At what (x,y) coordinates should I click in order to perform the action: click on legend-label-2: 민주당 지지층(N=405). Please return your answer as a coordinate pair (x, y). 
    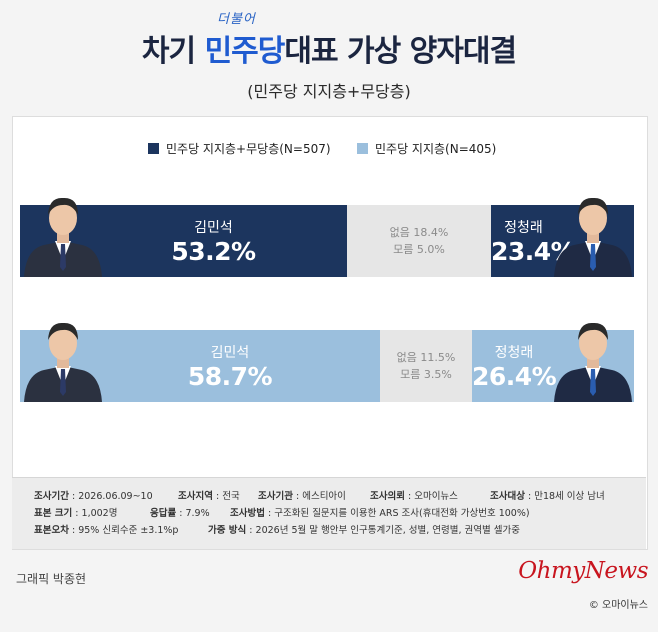
    Looking at the image, I should click on (436, 149).